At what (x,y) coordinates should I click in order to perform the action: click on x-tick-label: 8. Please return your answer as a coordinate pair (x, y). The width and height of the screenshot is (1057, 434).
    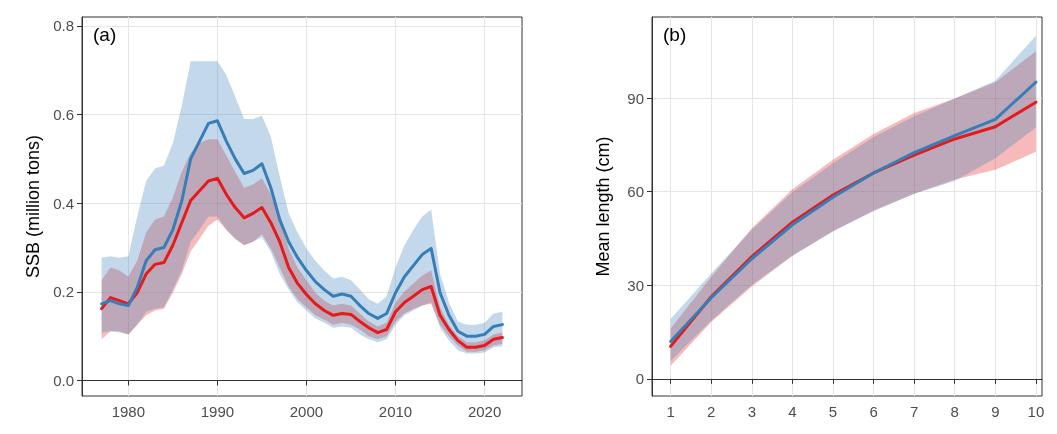
    Looking at the image, I should click on (954, 411).